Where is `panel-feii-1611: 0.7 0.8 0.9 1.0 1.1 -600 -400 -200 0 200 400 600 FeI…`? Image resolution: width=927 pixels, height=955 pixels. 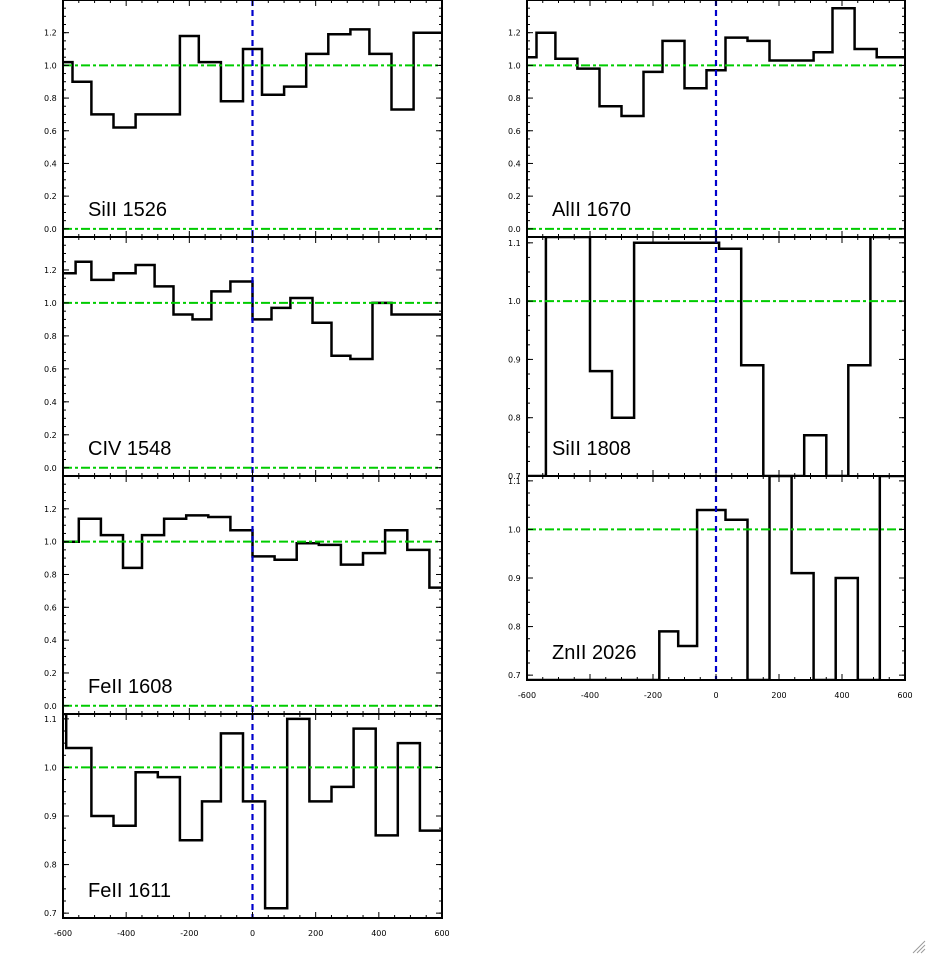
panel-feii-1611: 0.7 0.8 0.9 1.0 1.1 -600 -400 -200 0 200 400 600 FeI… is located at coordinates (247, 825).